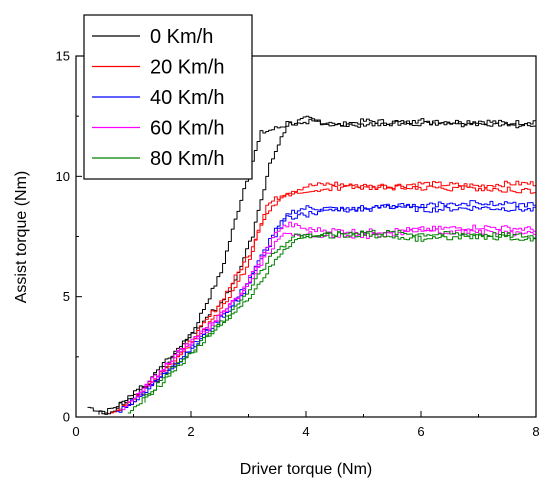  Describe the element at coordinates (63, 56) in the screenshot. I see `y-tick-label: 15` at that location.